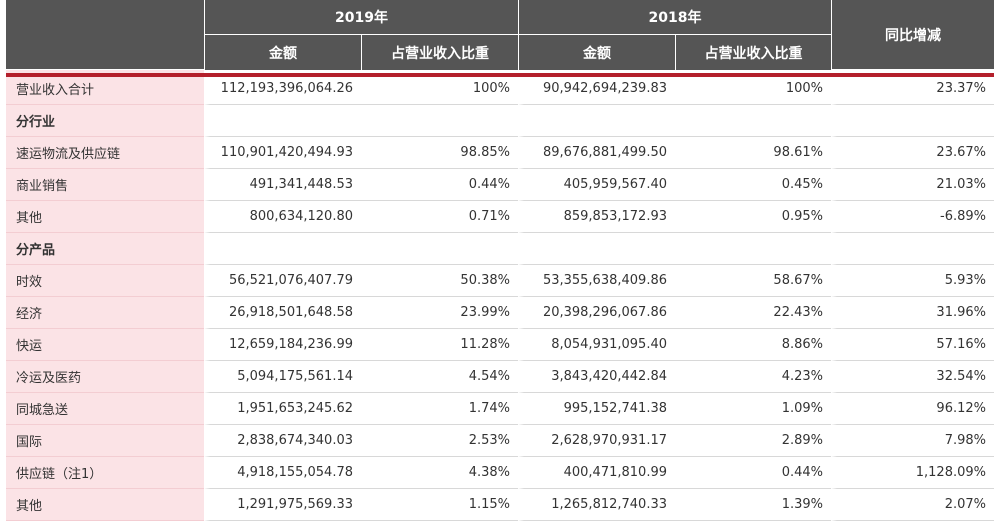  What do you see at coordinates (439, 377) in the screenshot?
I see `cell-ratio-2019: 4.54%` at bounding box center [439, 377].